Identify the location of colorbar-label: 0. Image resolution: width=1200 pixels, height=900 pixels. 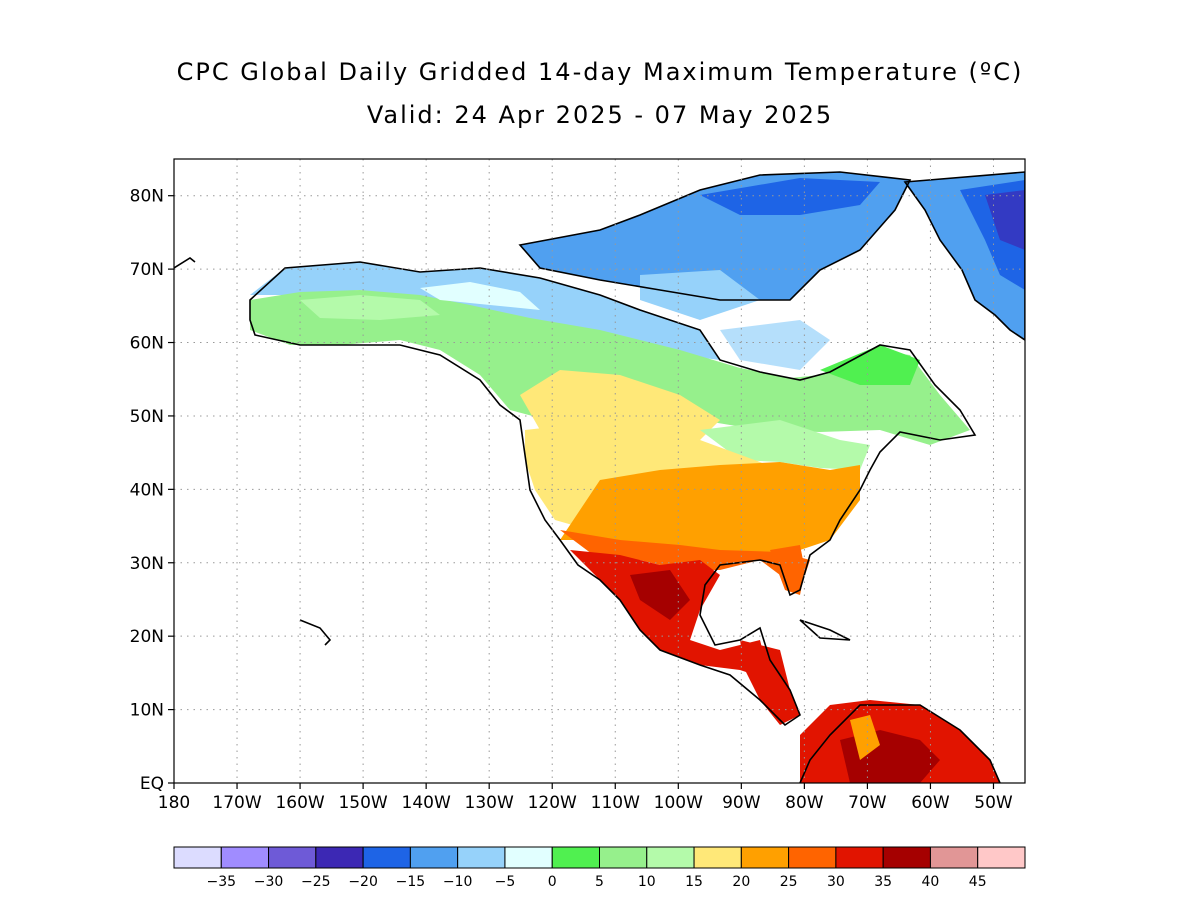
(552, 882).